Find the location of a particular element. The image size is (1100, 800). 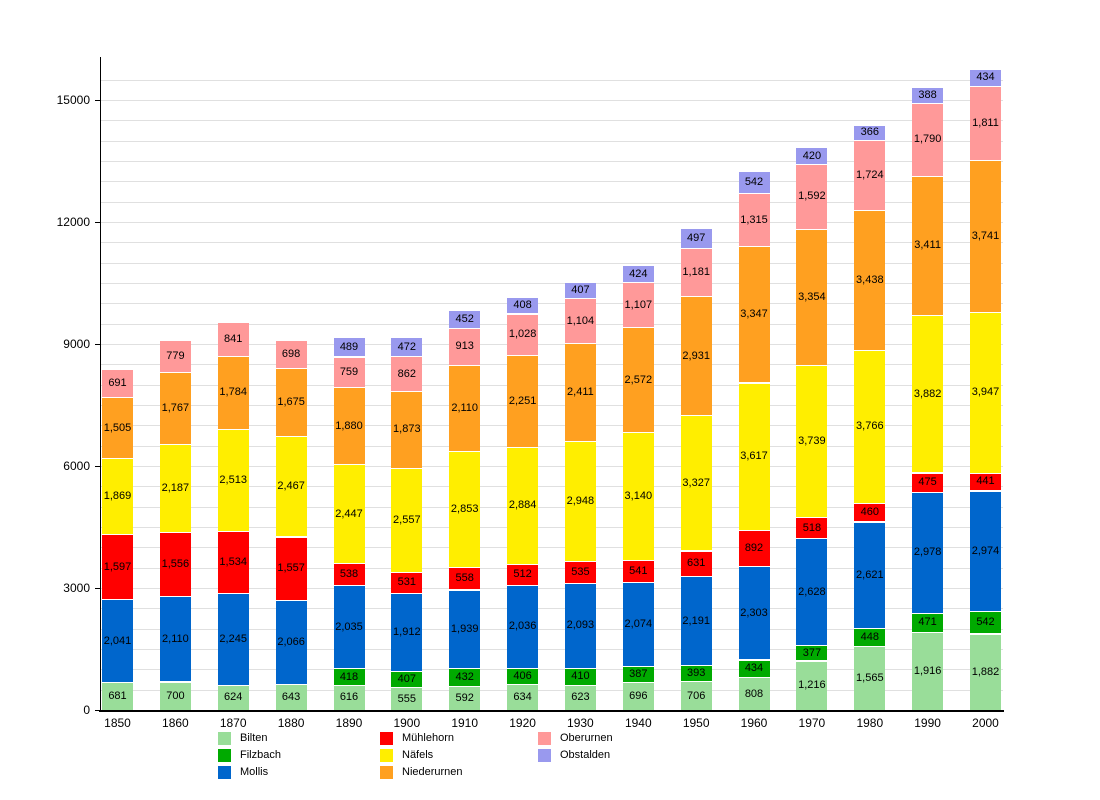

bar-segment-mollis: 1,912 is located at coordinates (407, 632).